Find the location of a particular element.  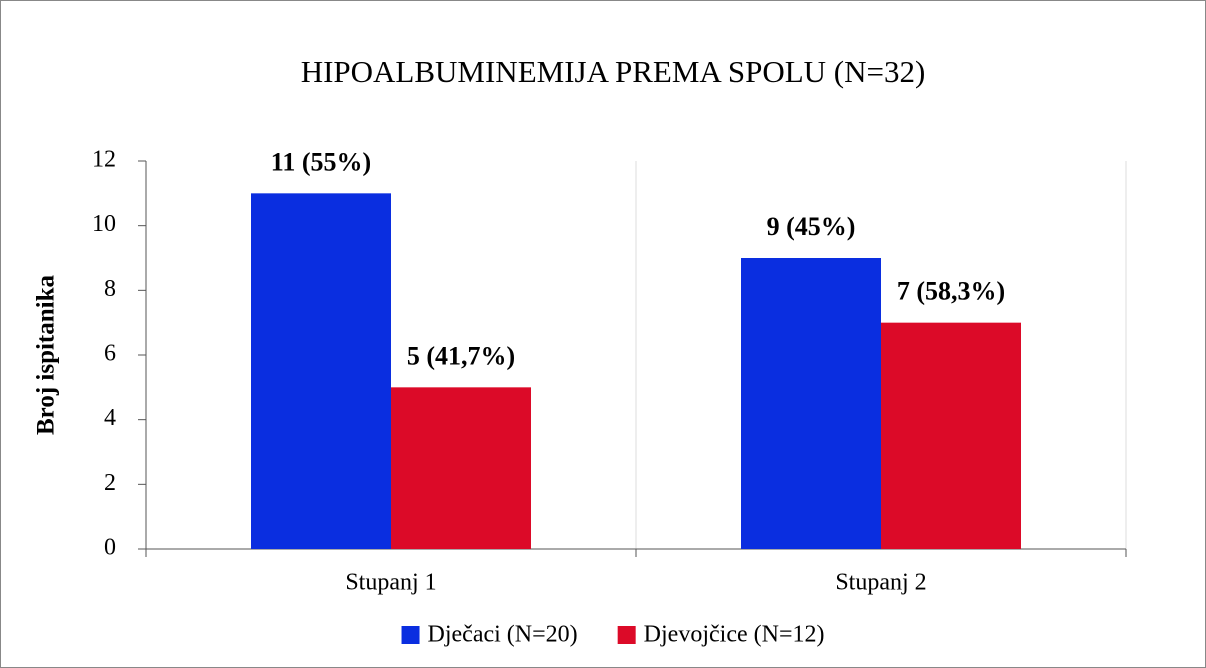

y-tick-label: 10 is located at coordinates (104, 224).